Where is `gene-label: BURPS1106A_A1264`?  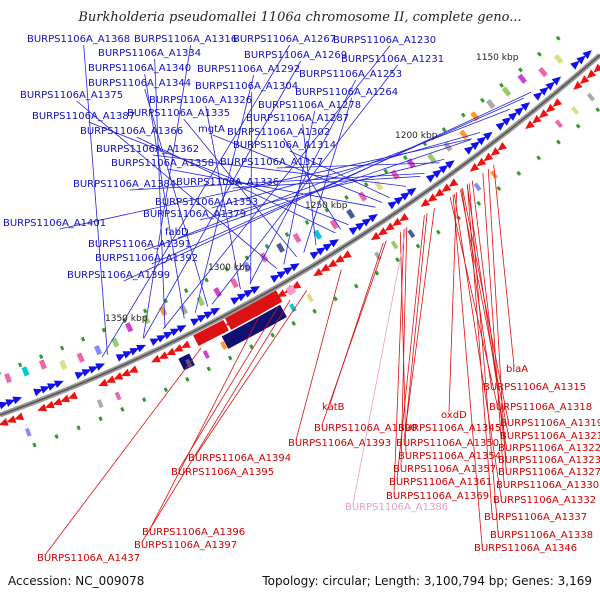
gene-label: BURPS1106A_A1264 is located at coordinates (346, 92).